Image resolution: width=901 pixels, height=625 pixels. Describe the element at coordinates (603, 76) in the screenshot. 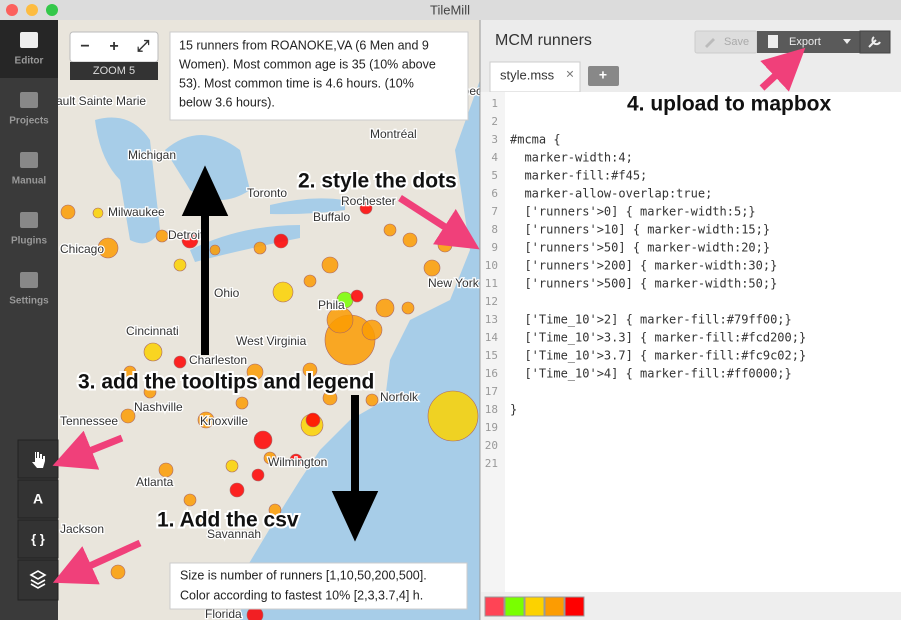

I see `add-tab-button` at that location.